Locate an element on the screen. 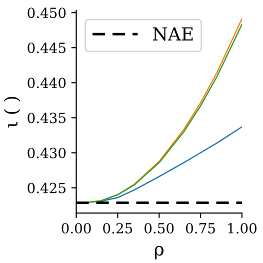 The width and height of the screenshot is (263, 263). y-axis-title: ι ( ) is located at coordinates (12, 112).